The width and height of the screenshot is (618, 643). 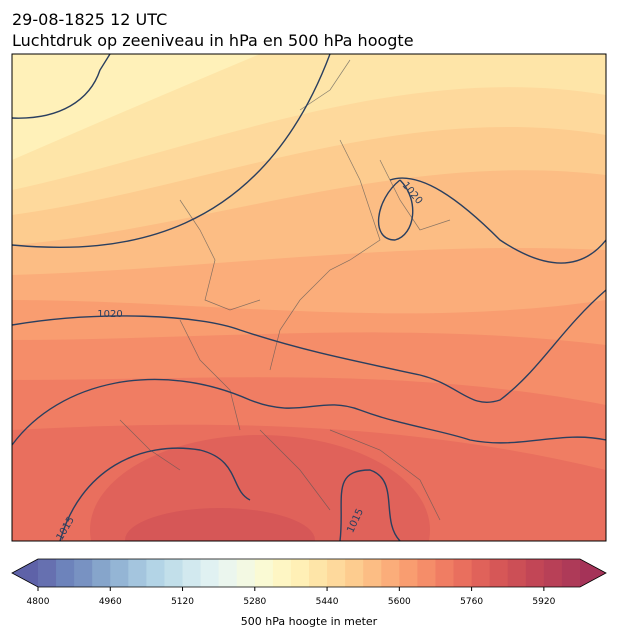 What do you see at coordinates (543, 602) in the screenshot?
I see `colorbar-tick-label: 5920` at bounding box center [543, 602].